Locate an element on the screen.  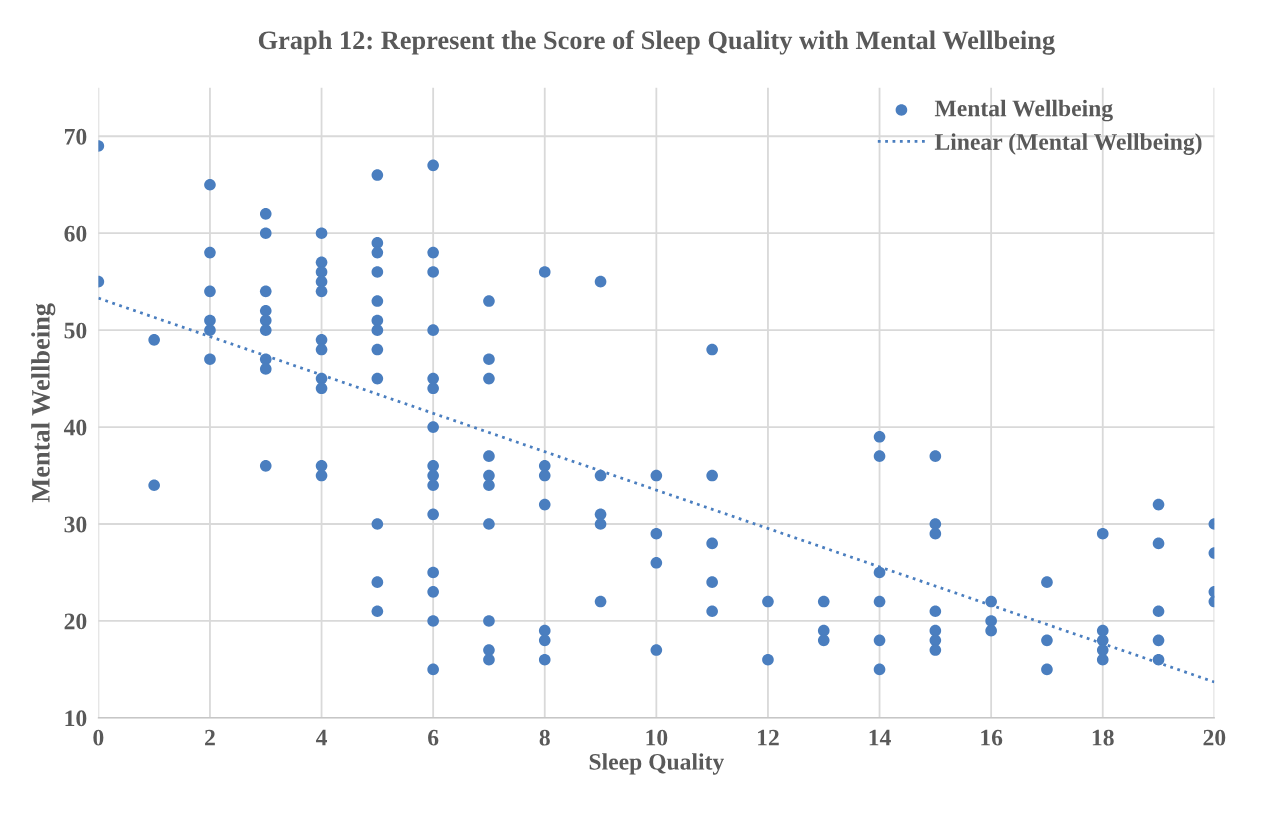
x-tick-label: 18 is located at coordinates (1103, 737).